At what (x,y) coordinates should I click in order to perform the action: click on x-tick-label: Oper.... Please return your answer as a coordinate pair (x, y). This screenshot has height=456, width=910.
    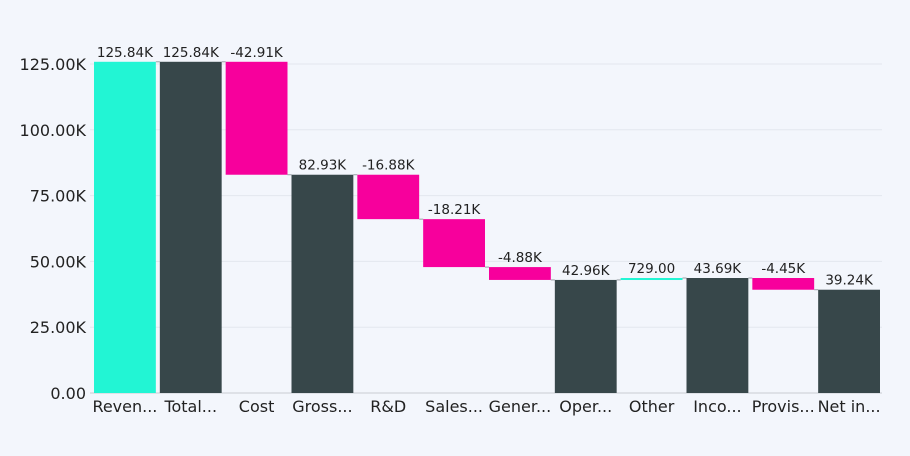
    Looking at the image, I should click on (585, 406).